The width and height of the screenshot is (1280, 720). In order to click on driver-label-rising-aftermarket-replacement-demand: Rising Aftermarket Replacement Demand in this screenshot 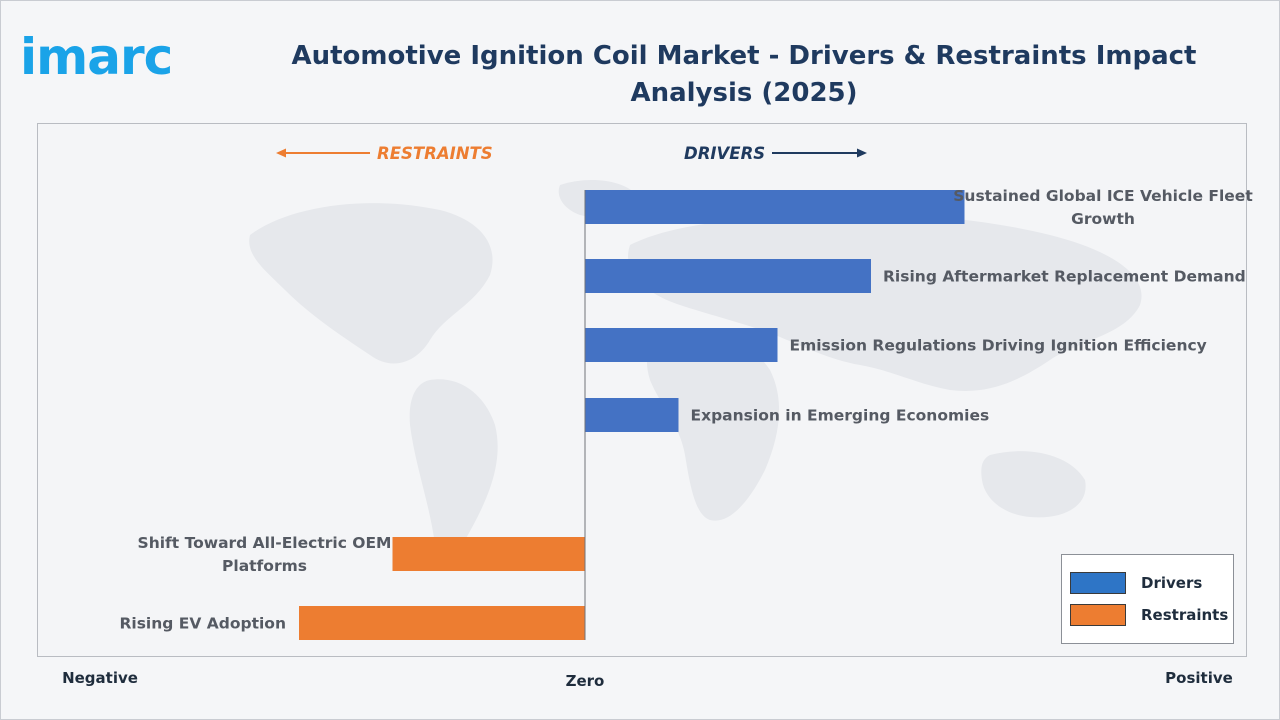, I will do `click(1064, 277)`.